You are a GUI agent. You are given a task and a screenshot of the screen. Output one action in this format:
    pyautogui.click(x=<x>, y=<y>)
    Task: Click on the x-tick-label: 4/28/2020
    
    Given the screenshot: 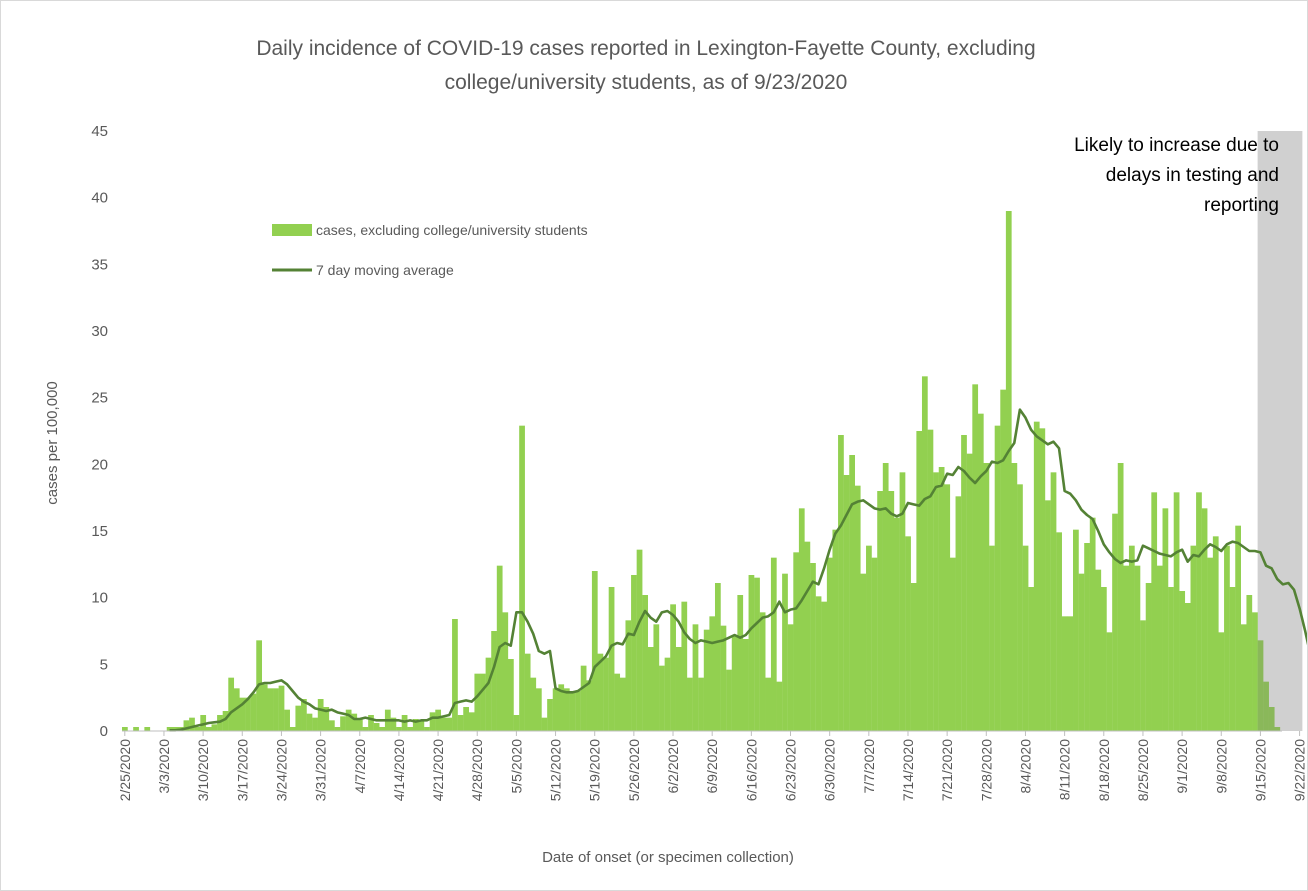 What is the action you would take?
    pyautogui.click(x=477, y=770)
    